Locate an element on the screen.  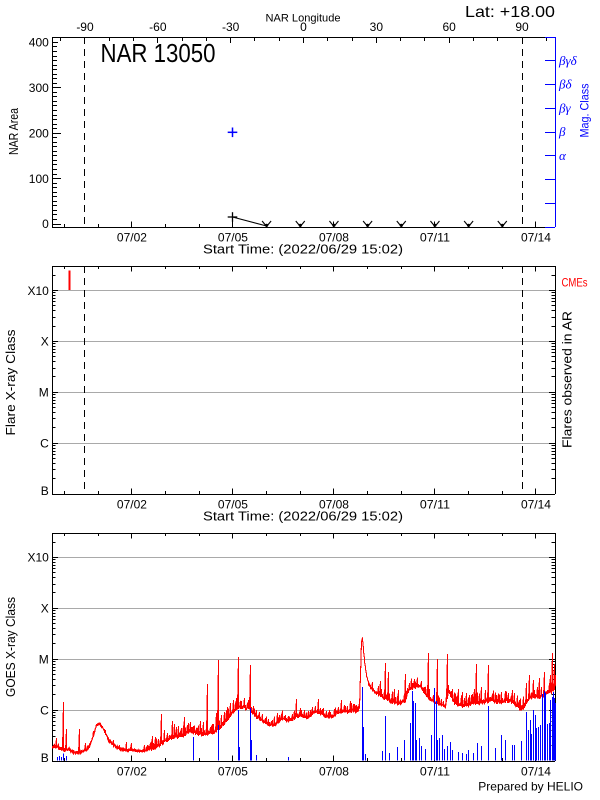
svg-text: 200 is located at coordinates (39, 133).